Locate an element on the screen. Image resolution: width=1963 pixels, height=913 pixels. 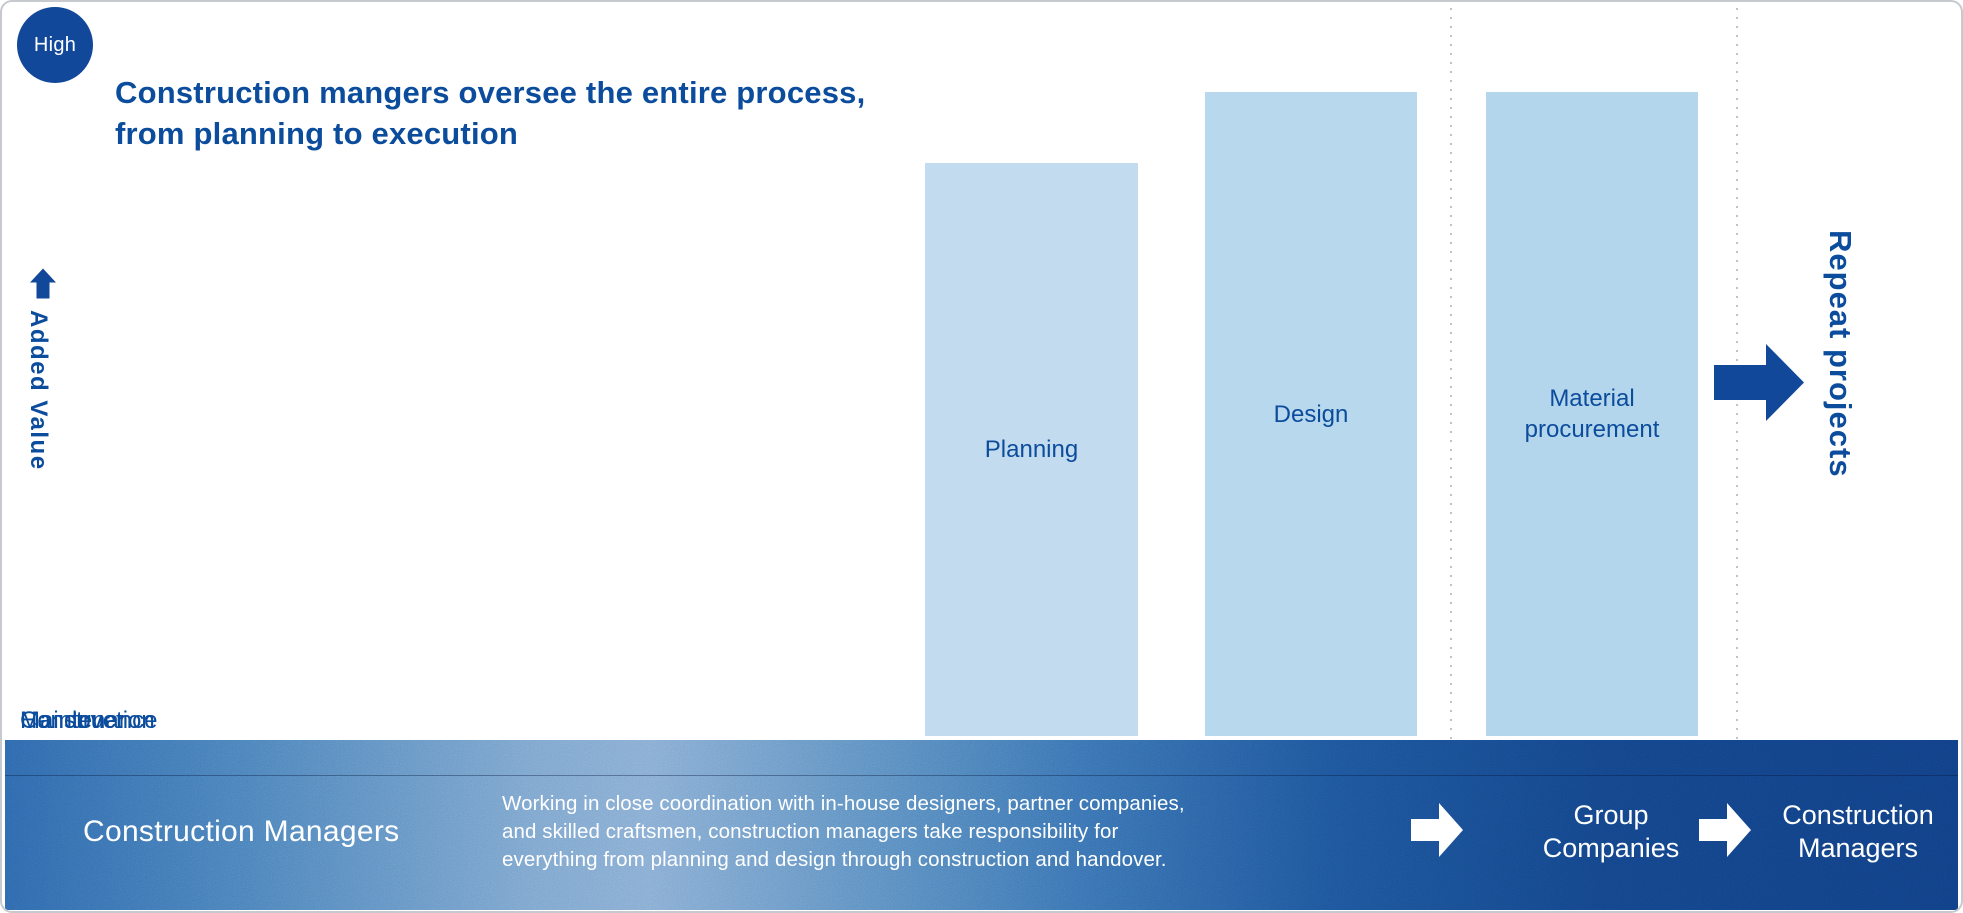
bar-construction: Construction is located at coordinates (87, 720).